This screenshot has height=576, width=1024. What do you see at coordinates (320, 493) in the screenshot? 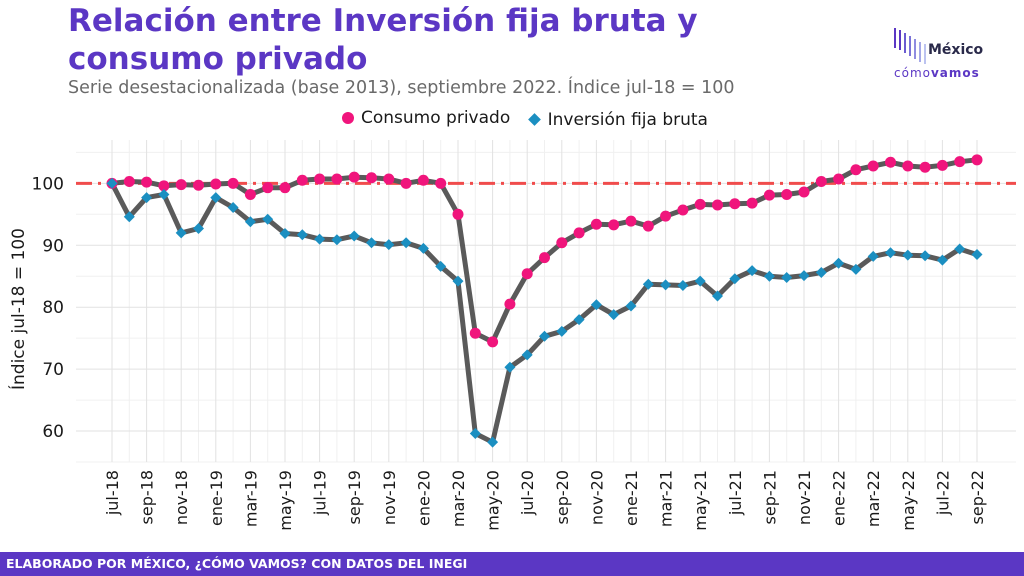
I see `x-tick-label: jul-19` at bounding box center [320, 493].